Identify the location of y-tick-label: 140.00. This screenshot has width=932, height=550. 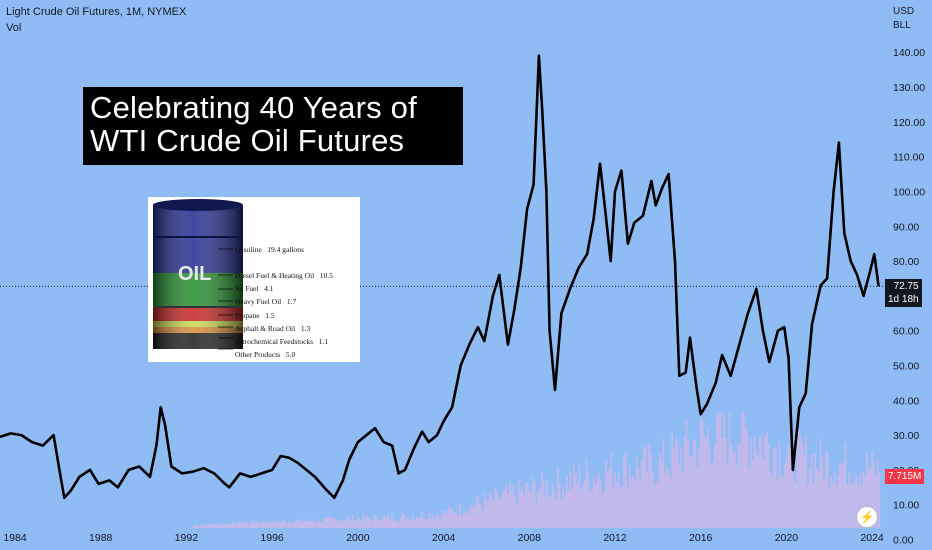
(909, 53).